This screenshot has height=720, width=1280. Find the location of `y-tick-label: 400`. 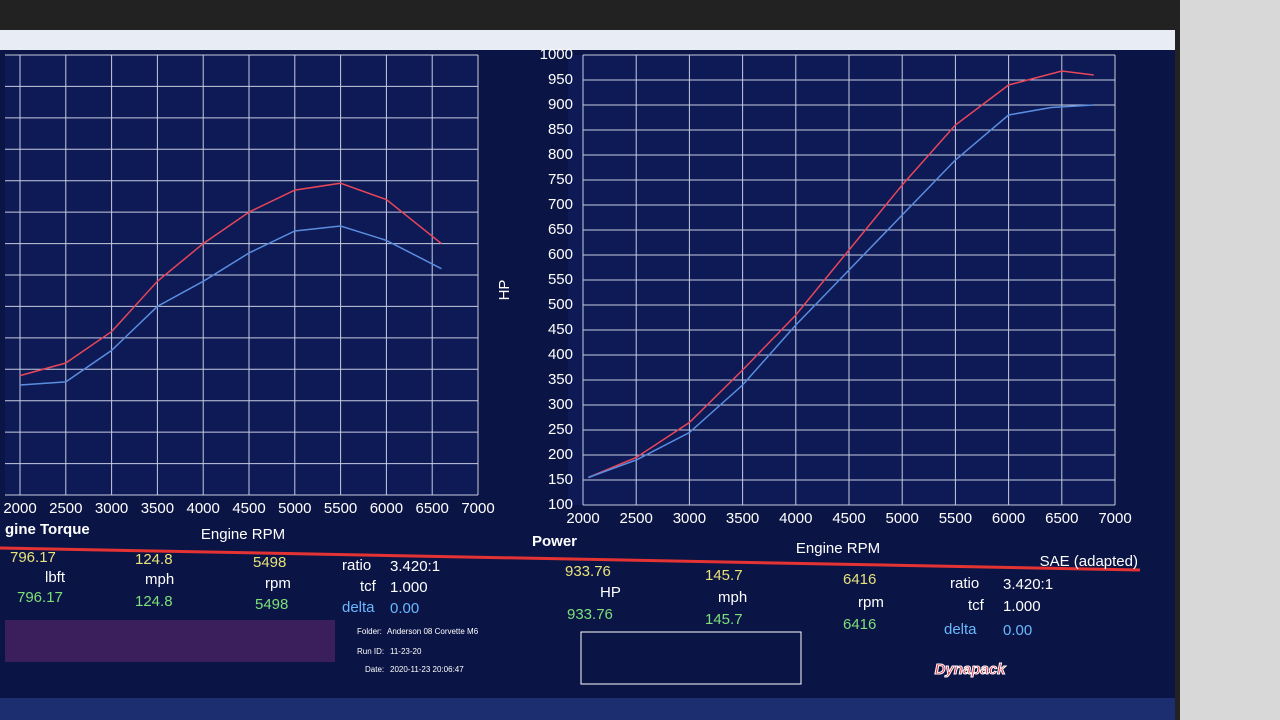

y-tick-label: 400 is located at coordinates (560, 354).